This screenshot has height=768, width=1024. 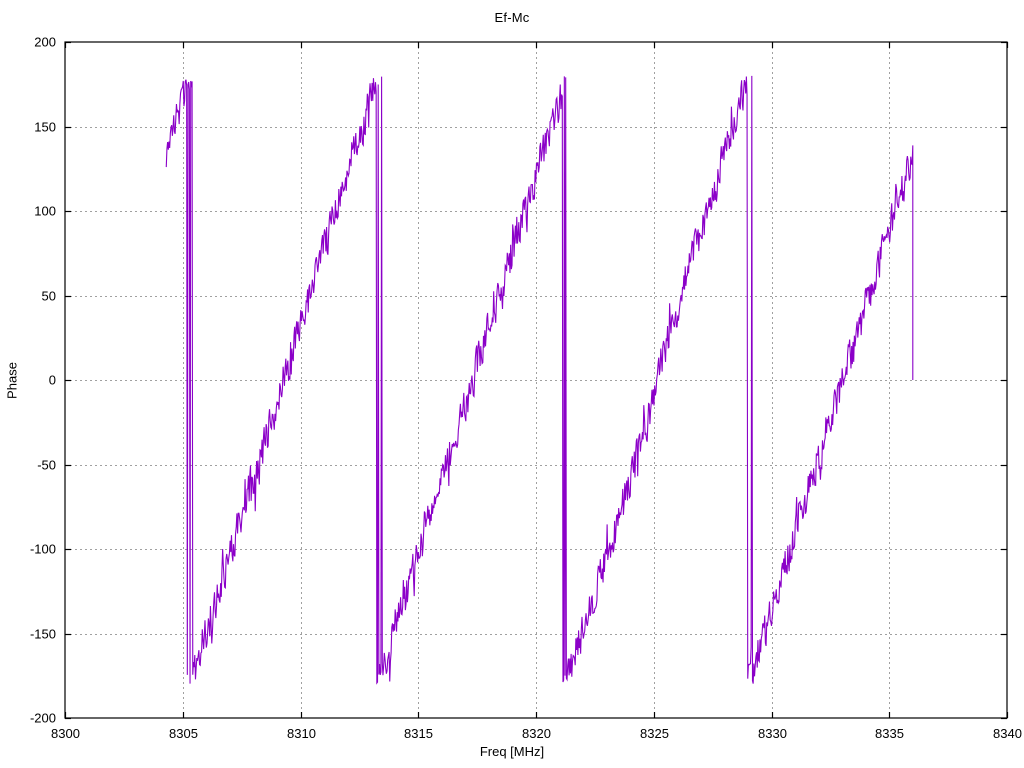 What do you see at coordinates (52, 380) in the screenshot?
I see `svg-text: 0` at bounding box center [52, 380].